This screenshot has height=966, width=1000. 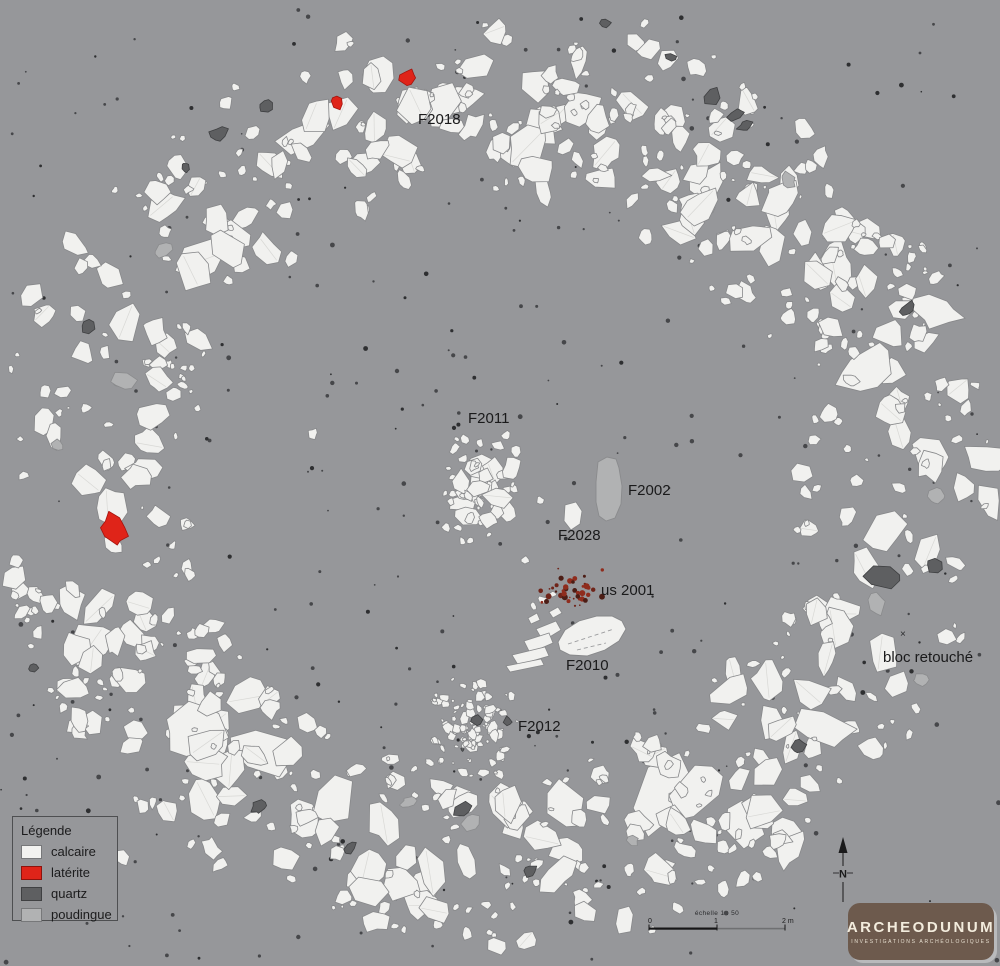 What do you see at coordinates (724, 924) in the screenshot?
I see `scale-bar: échelle 1 : 50 0 1 2 m` at bounding box center [724, 924].